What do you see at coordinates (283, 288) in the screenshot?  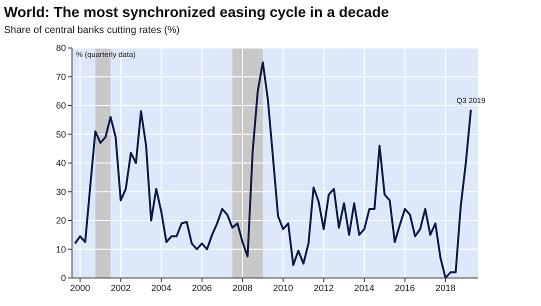 I see `x-tick-label: 2010` at bounding box center [283, 288].